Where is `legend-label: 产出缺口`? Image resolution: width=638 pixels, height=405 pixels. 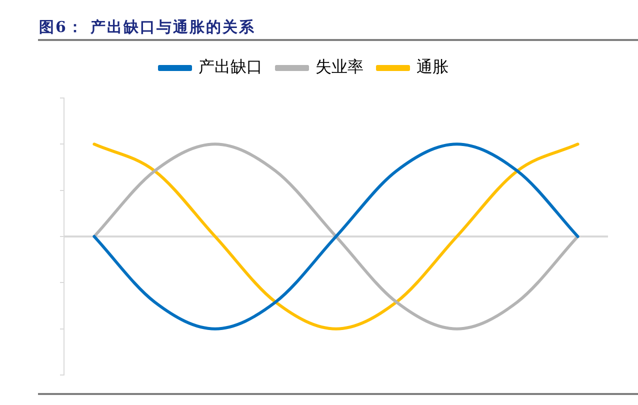
legend-label: 产出缺口 is located at coordinates (230, 66).